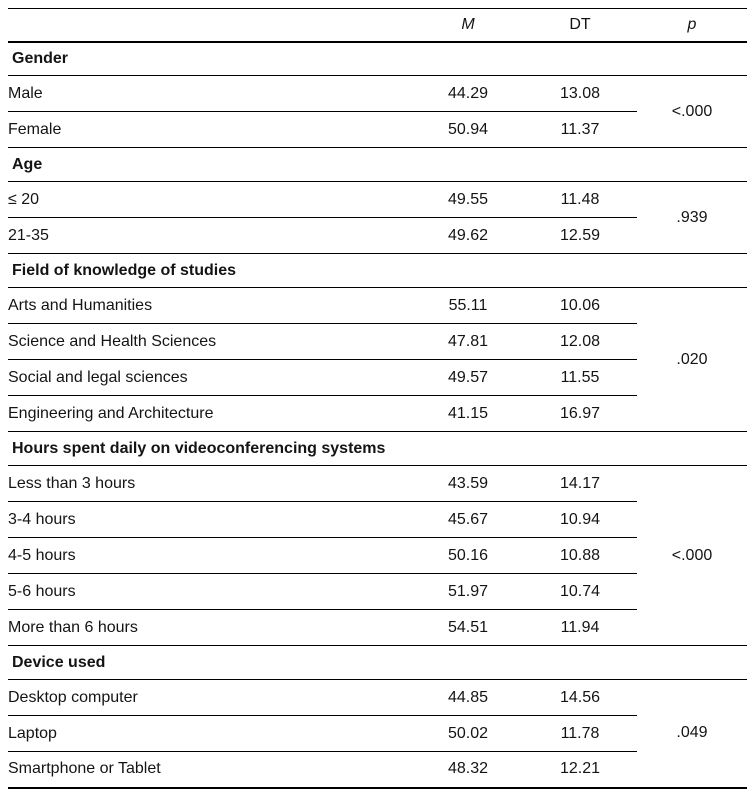 This screenshot has height=809, width=755. I want to click on row-label: ≤ 20, so click(210, 199).